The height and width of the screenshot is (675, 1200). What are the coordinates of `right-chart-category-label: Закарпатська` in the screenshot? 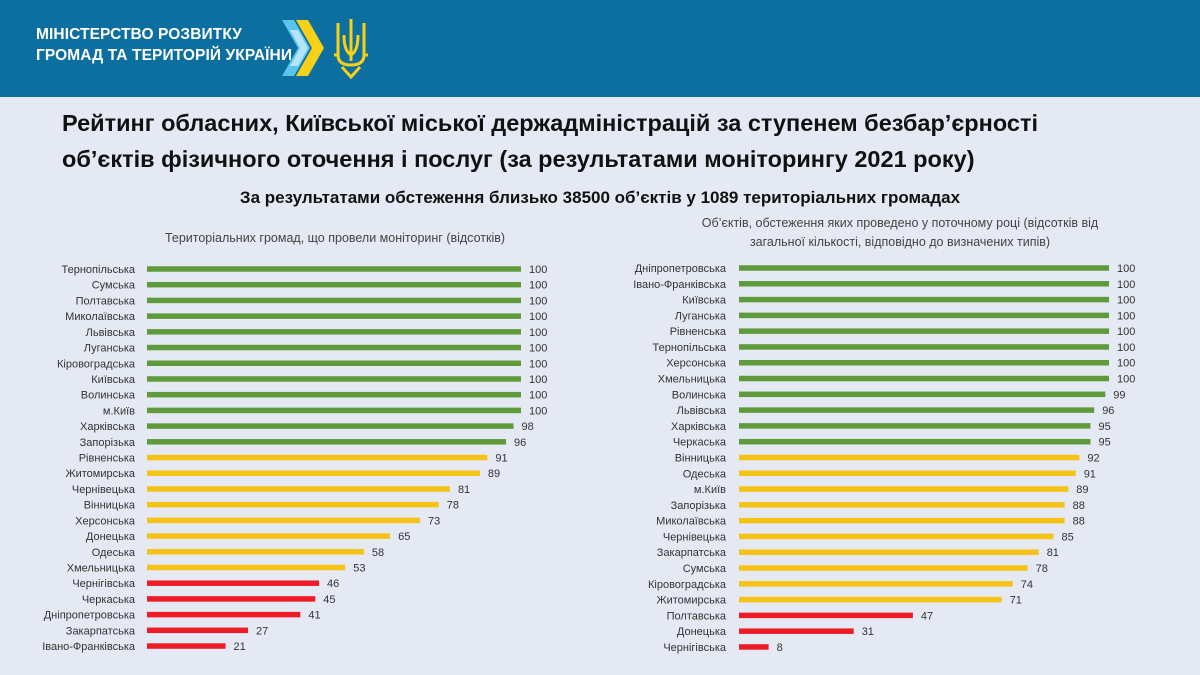 It's located at (692, 553).